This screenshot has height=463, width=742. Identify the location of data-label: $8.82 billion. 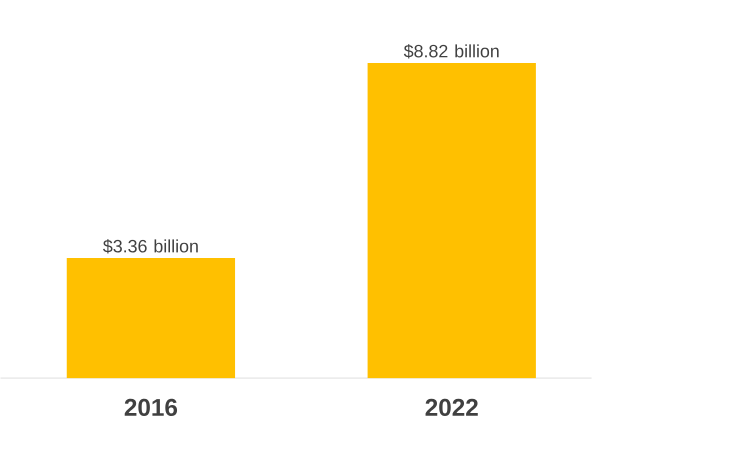
(451, 51).